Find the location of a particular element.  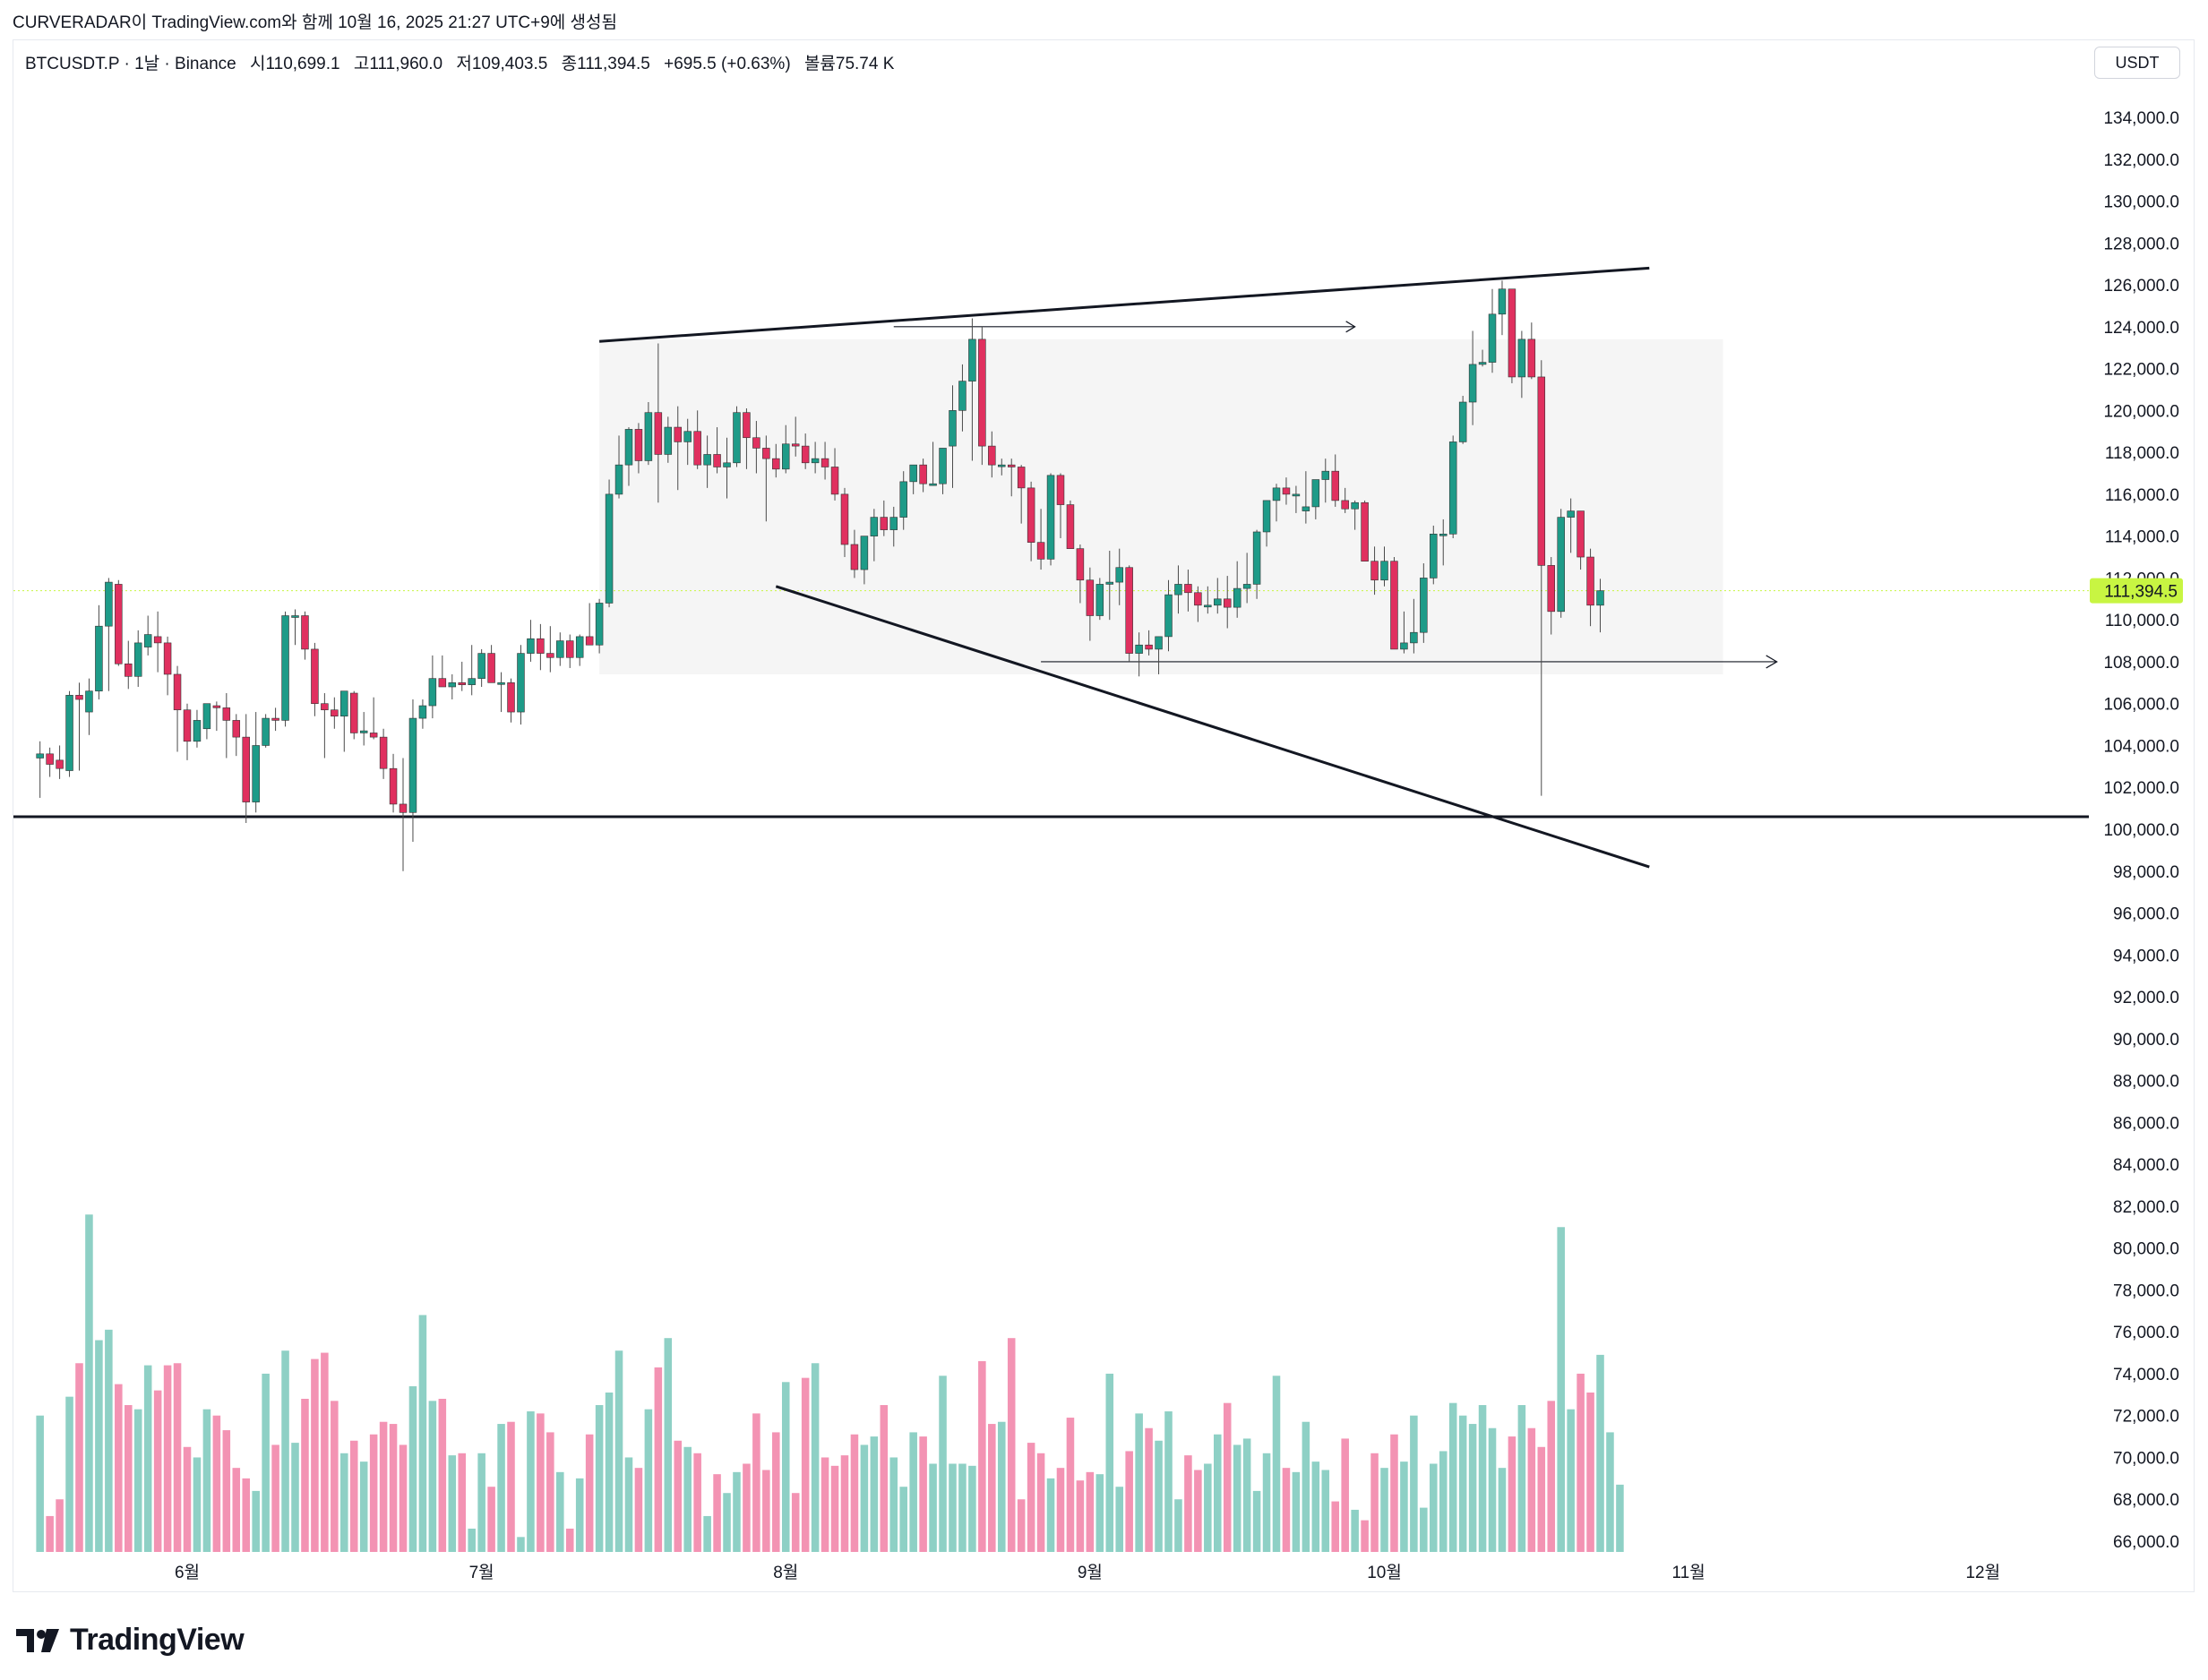

upper-trendline is located at coordinates (1124, 305).